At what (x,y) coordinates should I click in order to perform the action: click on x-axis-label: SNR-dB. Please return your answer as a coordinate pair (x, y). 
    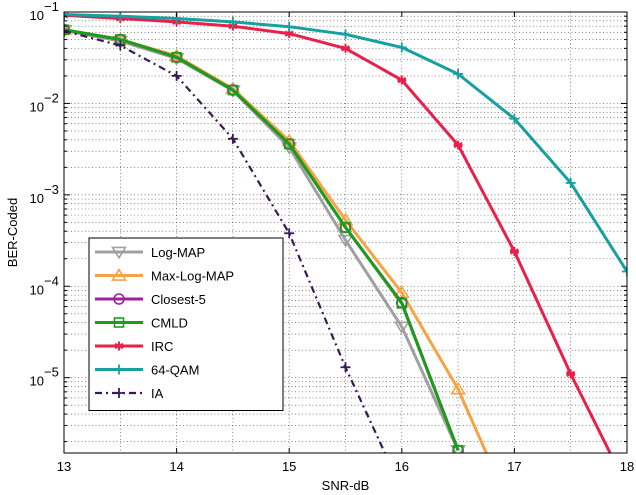
    Looking at the image, I should click on (346, 485).